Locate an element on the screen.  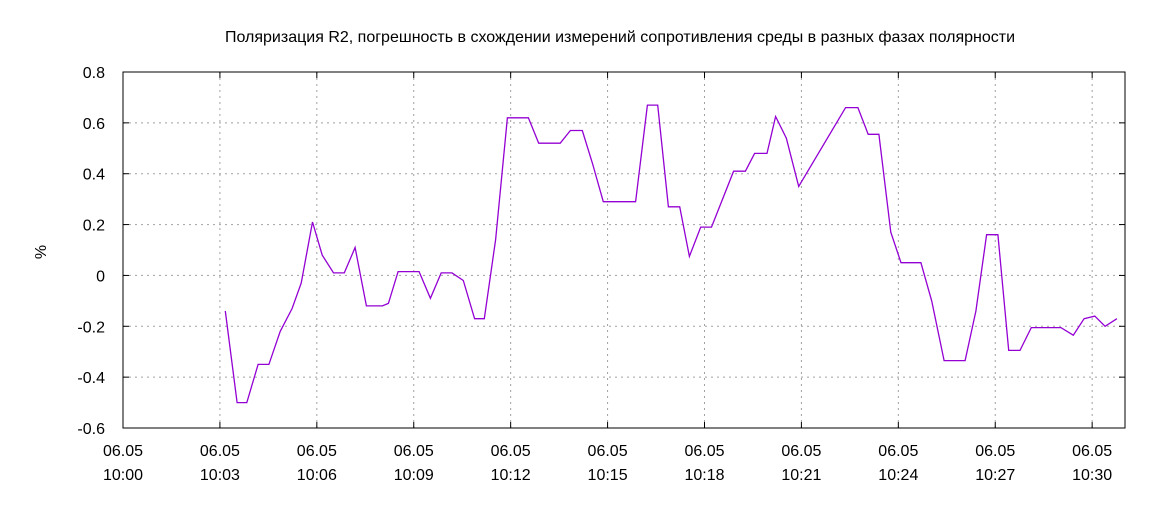
y-tick-label: -0.6 is located at coordinates (91, 429).